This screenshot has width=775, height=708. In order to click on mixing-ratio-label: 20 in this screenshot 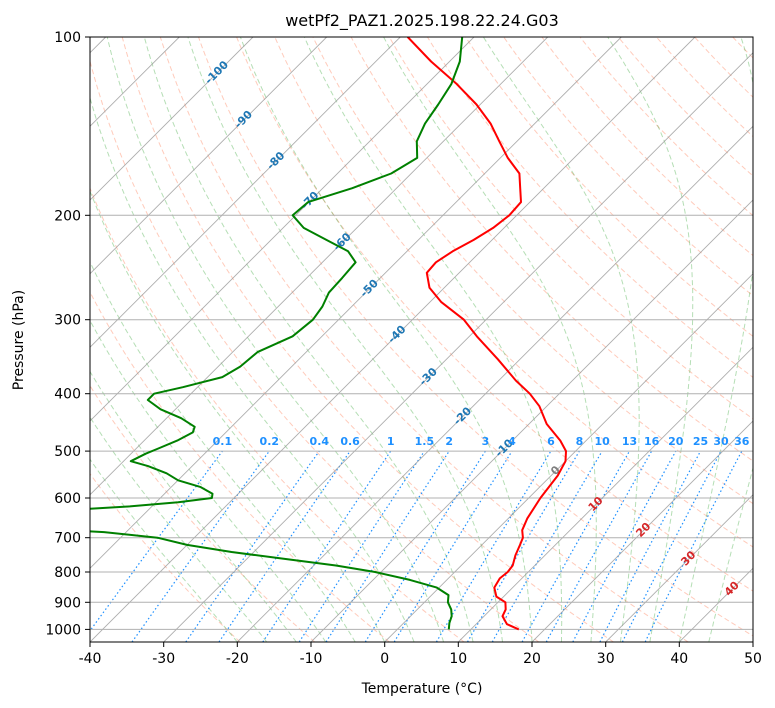, I will do `click(676, 441)`.